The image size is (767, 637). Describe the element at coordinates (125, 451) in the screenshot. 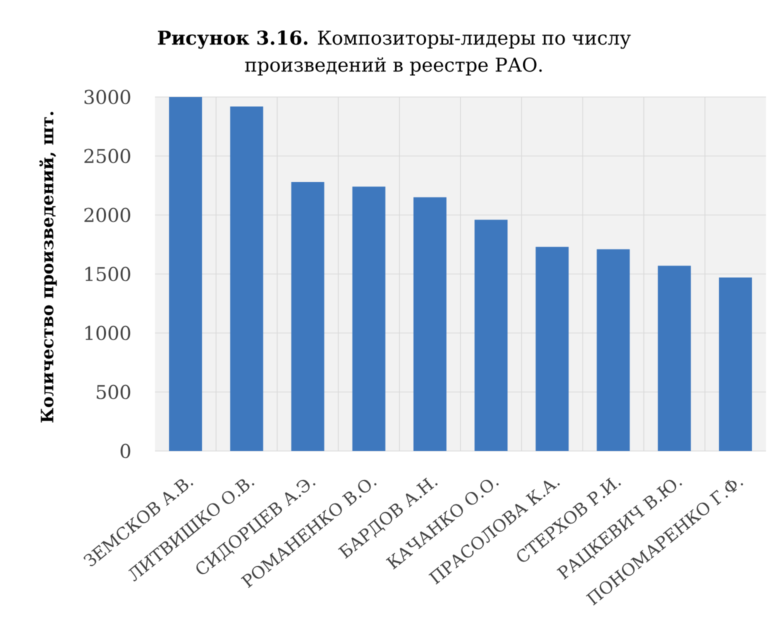

I see `y-tick-label: 0` at that location.